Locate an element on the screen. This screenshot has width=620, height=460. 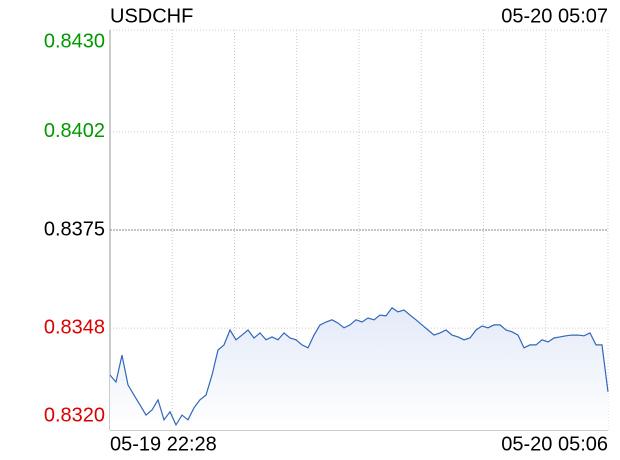
y-tick-label: 0.8402 is located at coordinates (74, 131).